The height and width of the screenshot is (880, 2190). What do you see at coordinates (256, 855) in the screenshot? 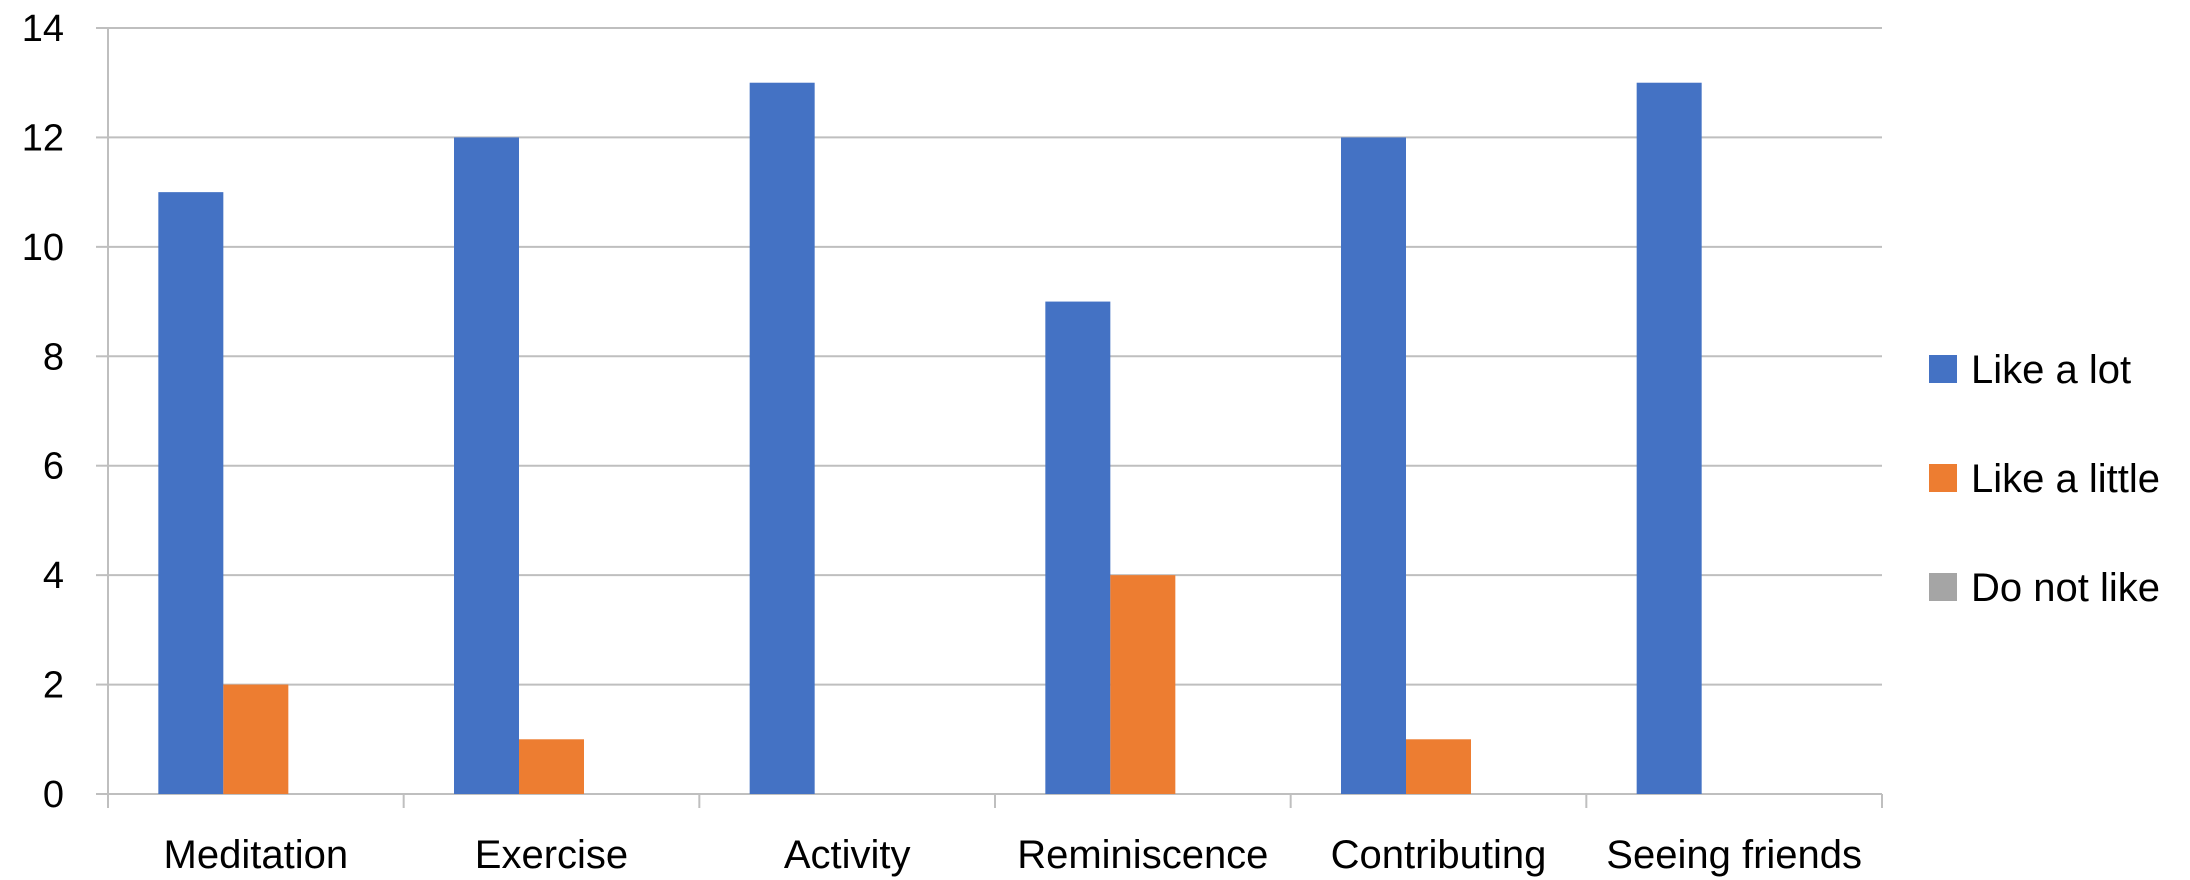
I see `x-category-label: Meditation` at bounding box center [256, 855].